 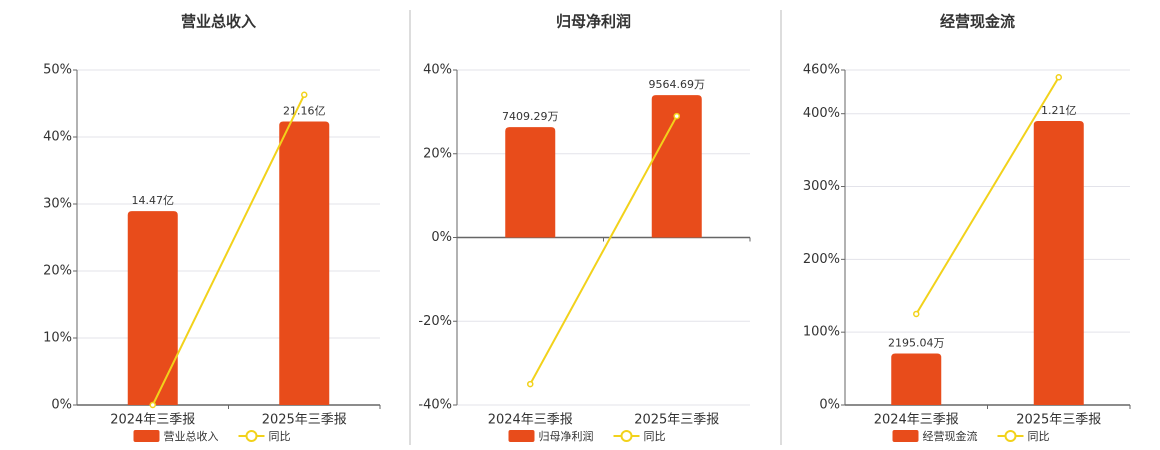 I want to click on y-tick-label: 100%, so click(x=821, y=332).